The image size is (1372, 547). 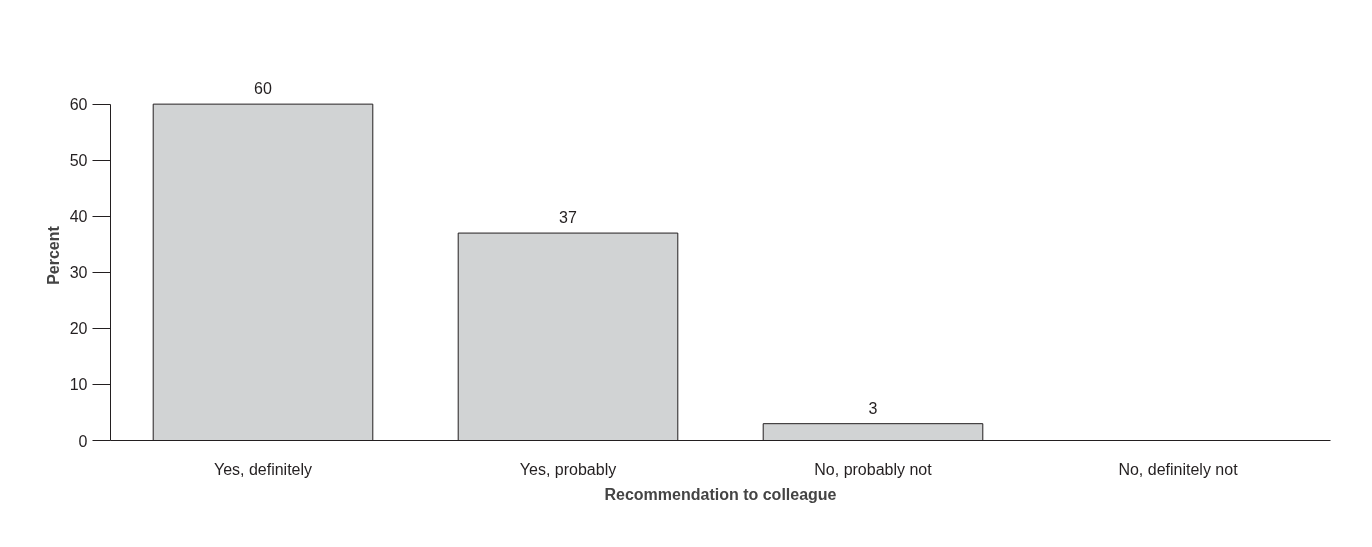 I want to click on x-tick-label: Yes, probably, so click(x=568, y=469).